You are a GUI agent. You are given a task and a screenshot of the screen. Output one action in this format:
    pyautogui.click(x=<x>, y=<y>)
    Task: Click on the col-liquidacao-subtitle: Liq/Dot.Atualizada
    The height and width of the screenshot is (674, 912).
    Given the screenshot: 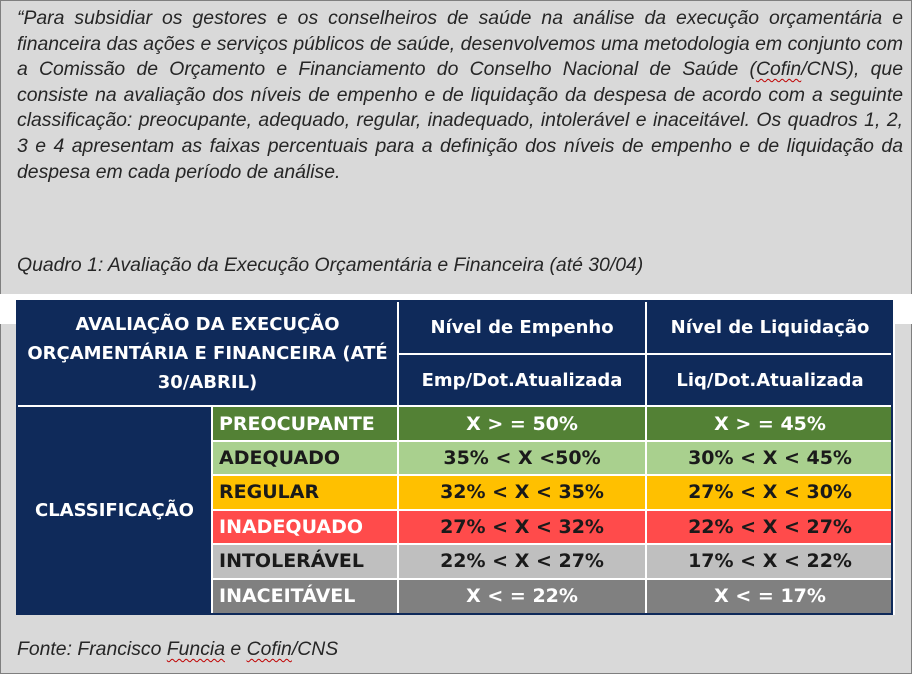 What is the action you would take?
    pyautogui.click(x=770, y=380)
    